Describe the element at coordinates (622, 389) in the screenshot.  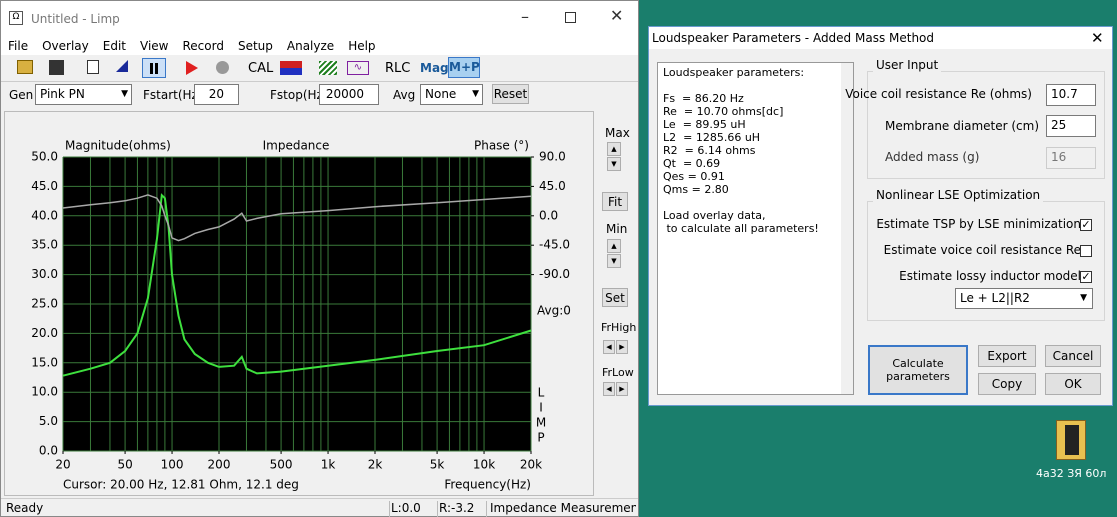
I see `frlow-right: ▶` at that location.